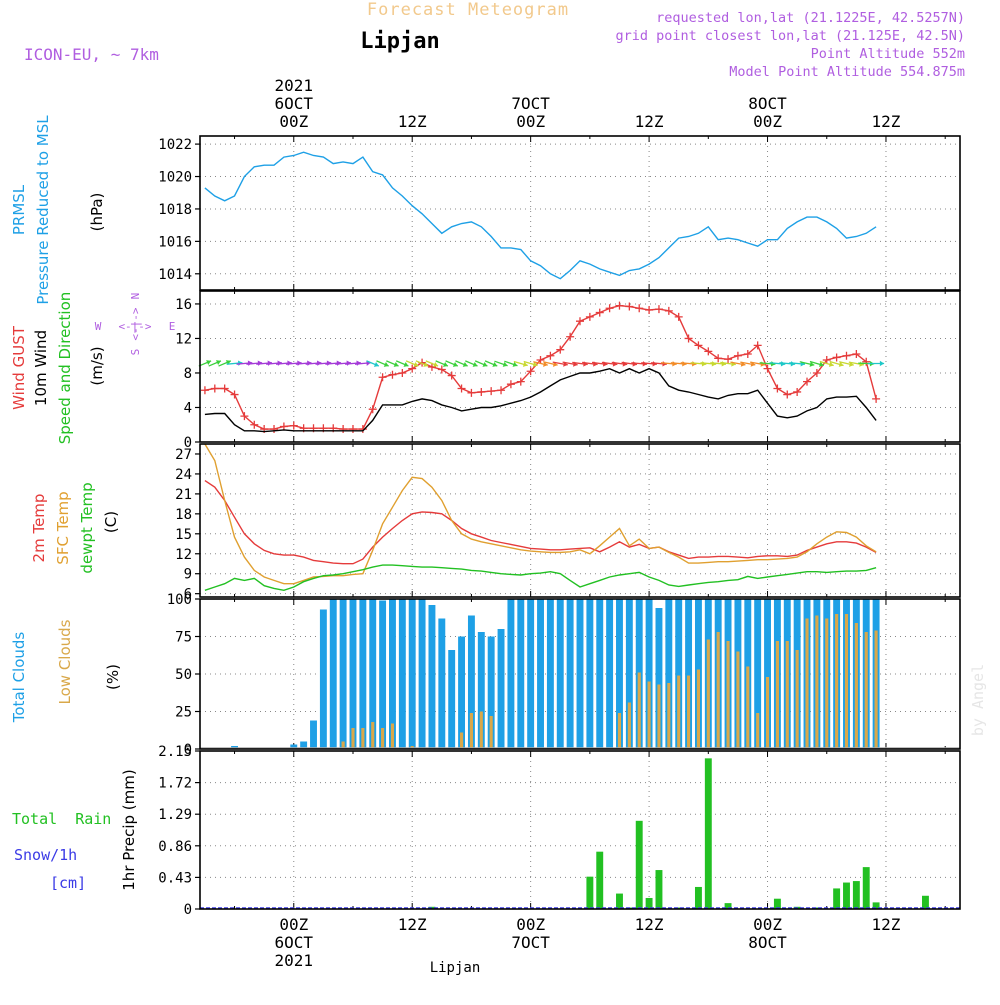  What do you see at coordinates (188, 443) in the screenshot?
I see `wind-ytick-label: 0` at bounding box center [188, 443].